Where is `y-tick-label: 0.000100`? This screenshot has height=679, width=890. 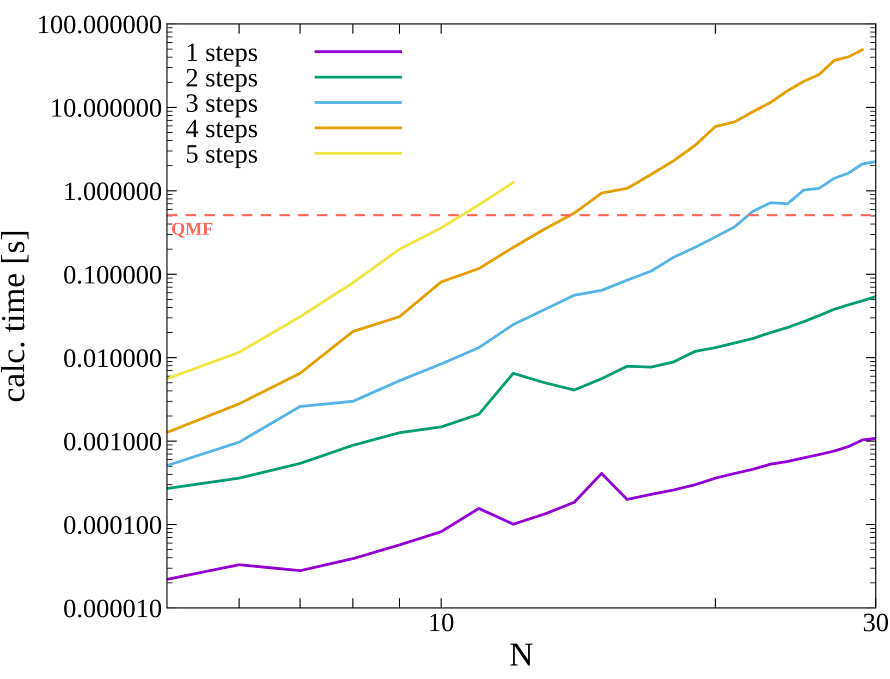
y-tick-label: 0.000100 is located at coordinates (113, 525).